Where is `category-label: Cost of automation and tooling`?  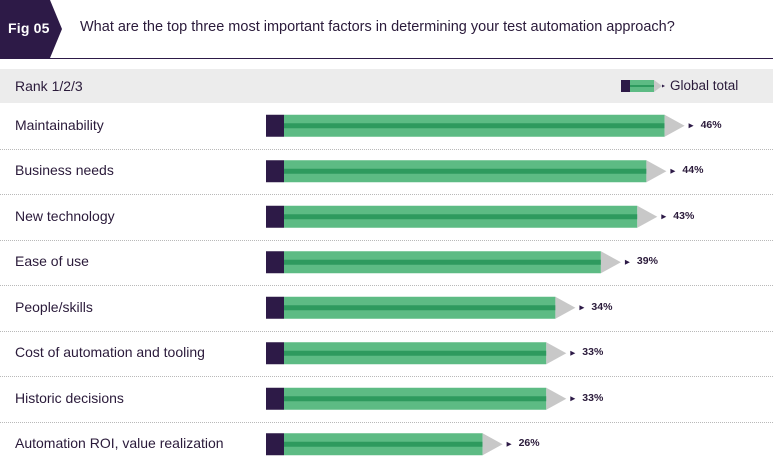 category-label: Cost of automation and tooling is located at coordinates (110, 352).